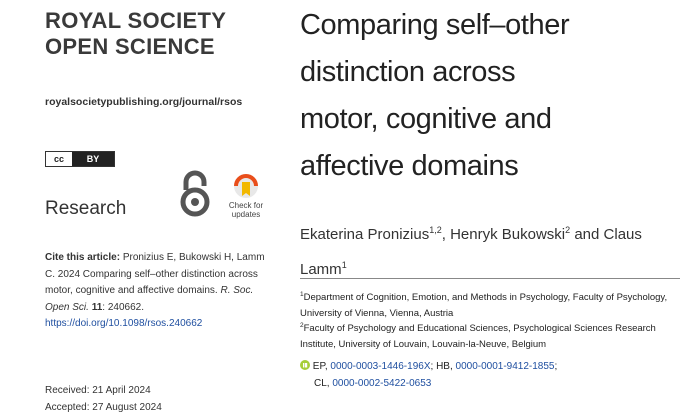 The height and width of the screenshot is (416, 680). What do you see at coordinates (144, 102) in the screenshot?
I see `journal-url: royalsocietypublishing.org/journal/rsos` at bounding box center [144, 102].